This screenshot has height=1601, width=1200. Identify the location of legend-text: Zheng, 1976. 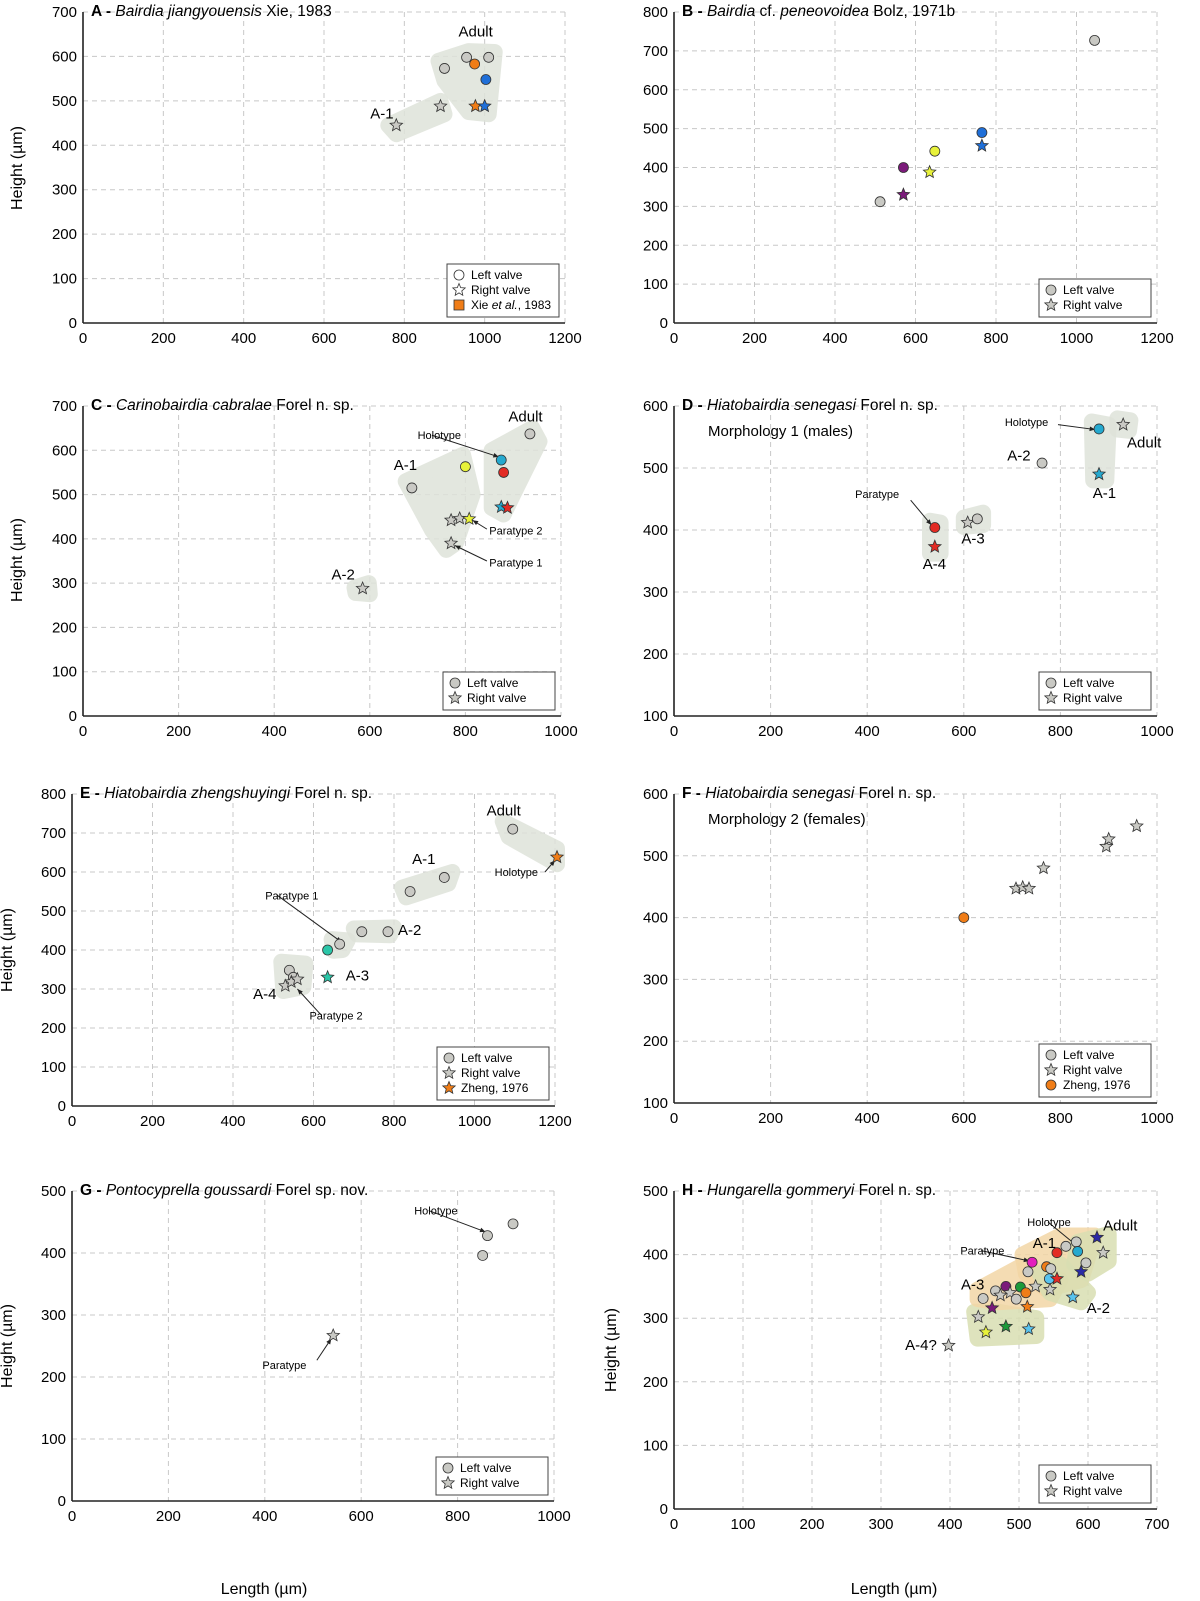
(1097, 1085).